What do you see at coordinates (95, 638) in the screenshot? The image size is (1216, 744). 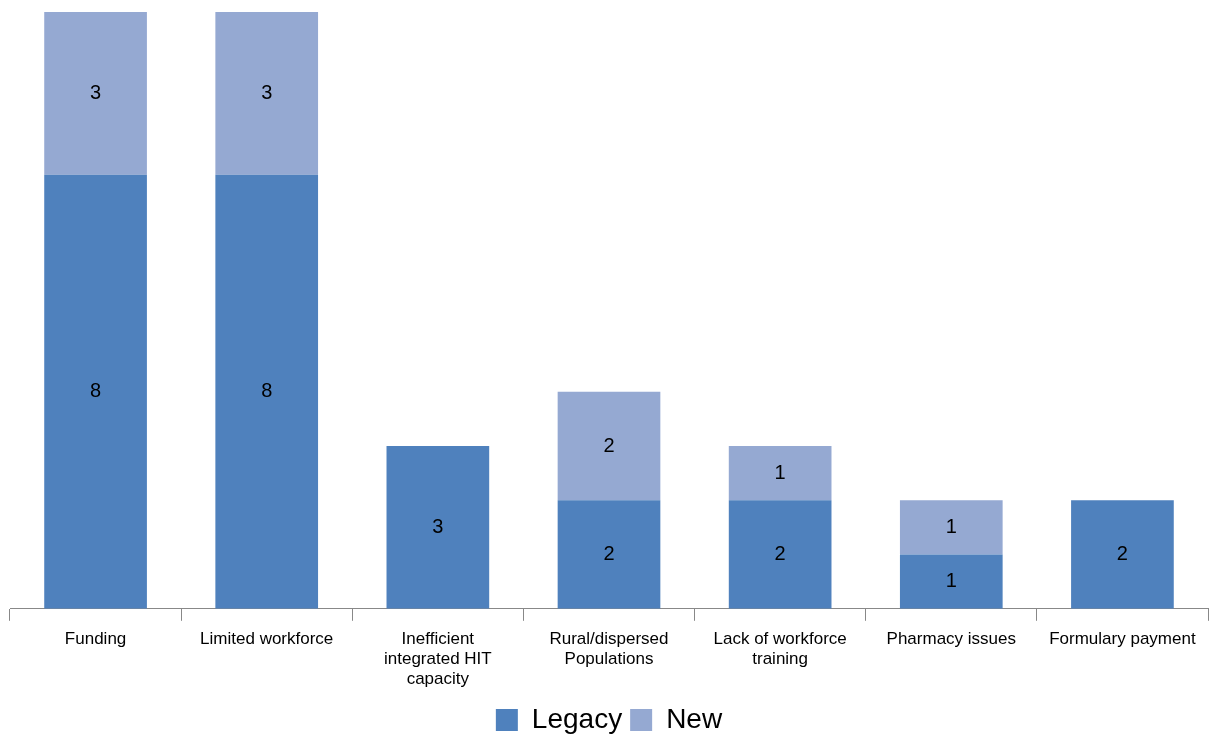 I see `x-tick-label: Funding` at bounding box center [95, 638].